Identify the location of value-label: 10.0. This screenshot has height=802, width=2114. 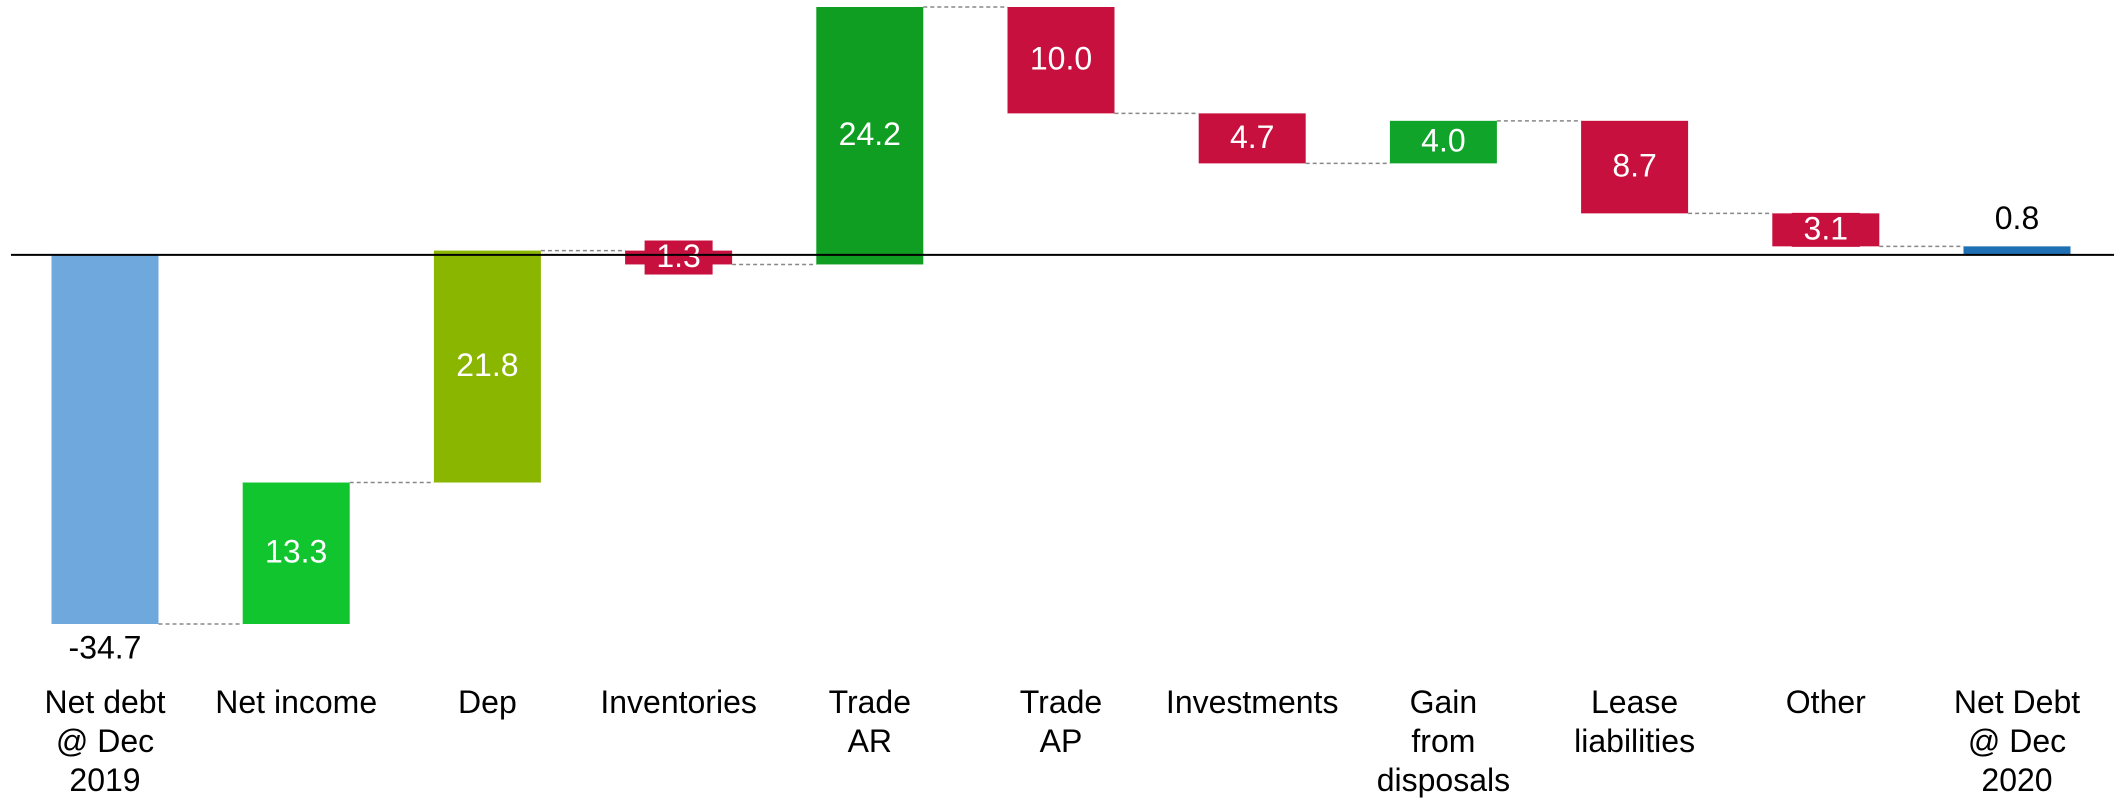
(1061, 59).